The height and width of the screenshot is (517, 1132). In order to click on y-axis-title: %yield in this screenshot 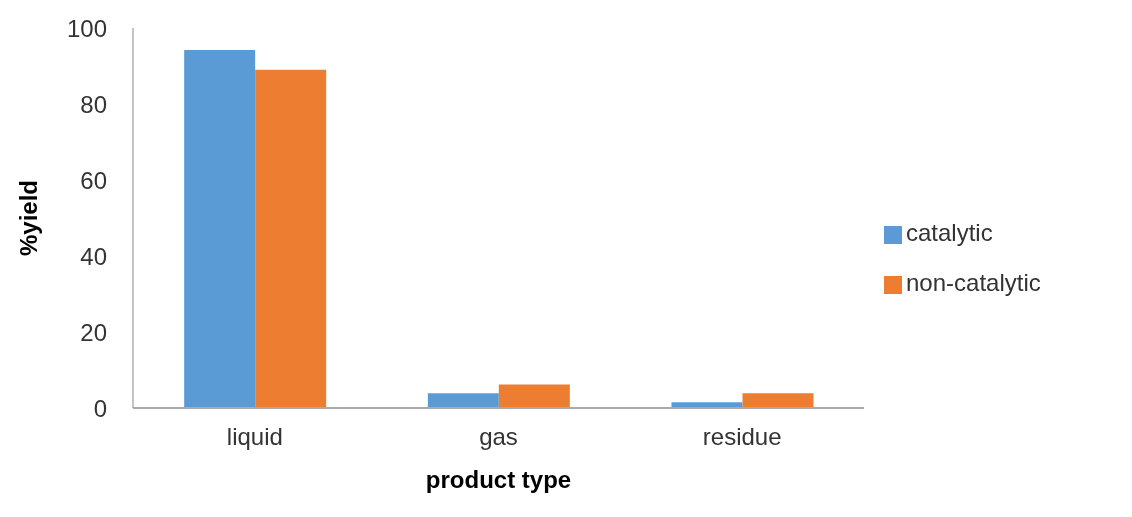, I will do `click(28, 218)`.